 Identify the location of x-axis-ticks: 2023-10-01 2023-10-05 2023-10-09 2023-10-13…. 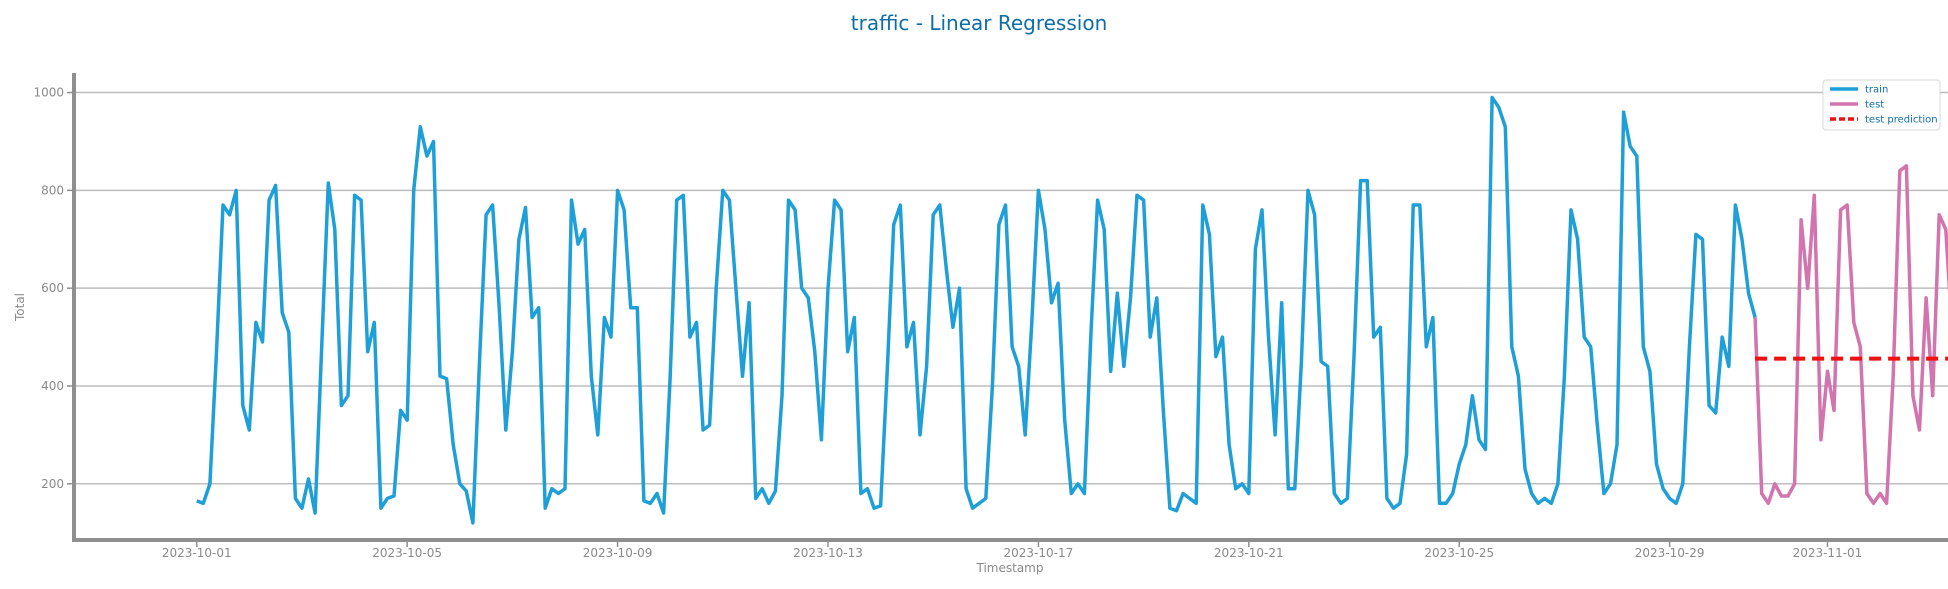
(1012, 550).